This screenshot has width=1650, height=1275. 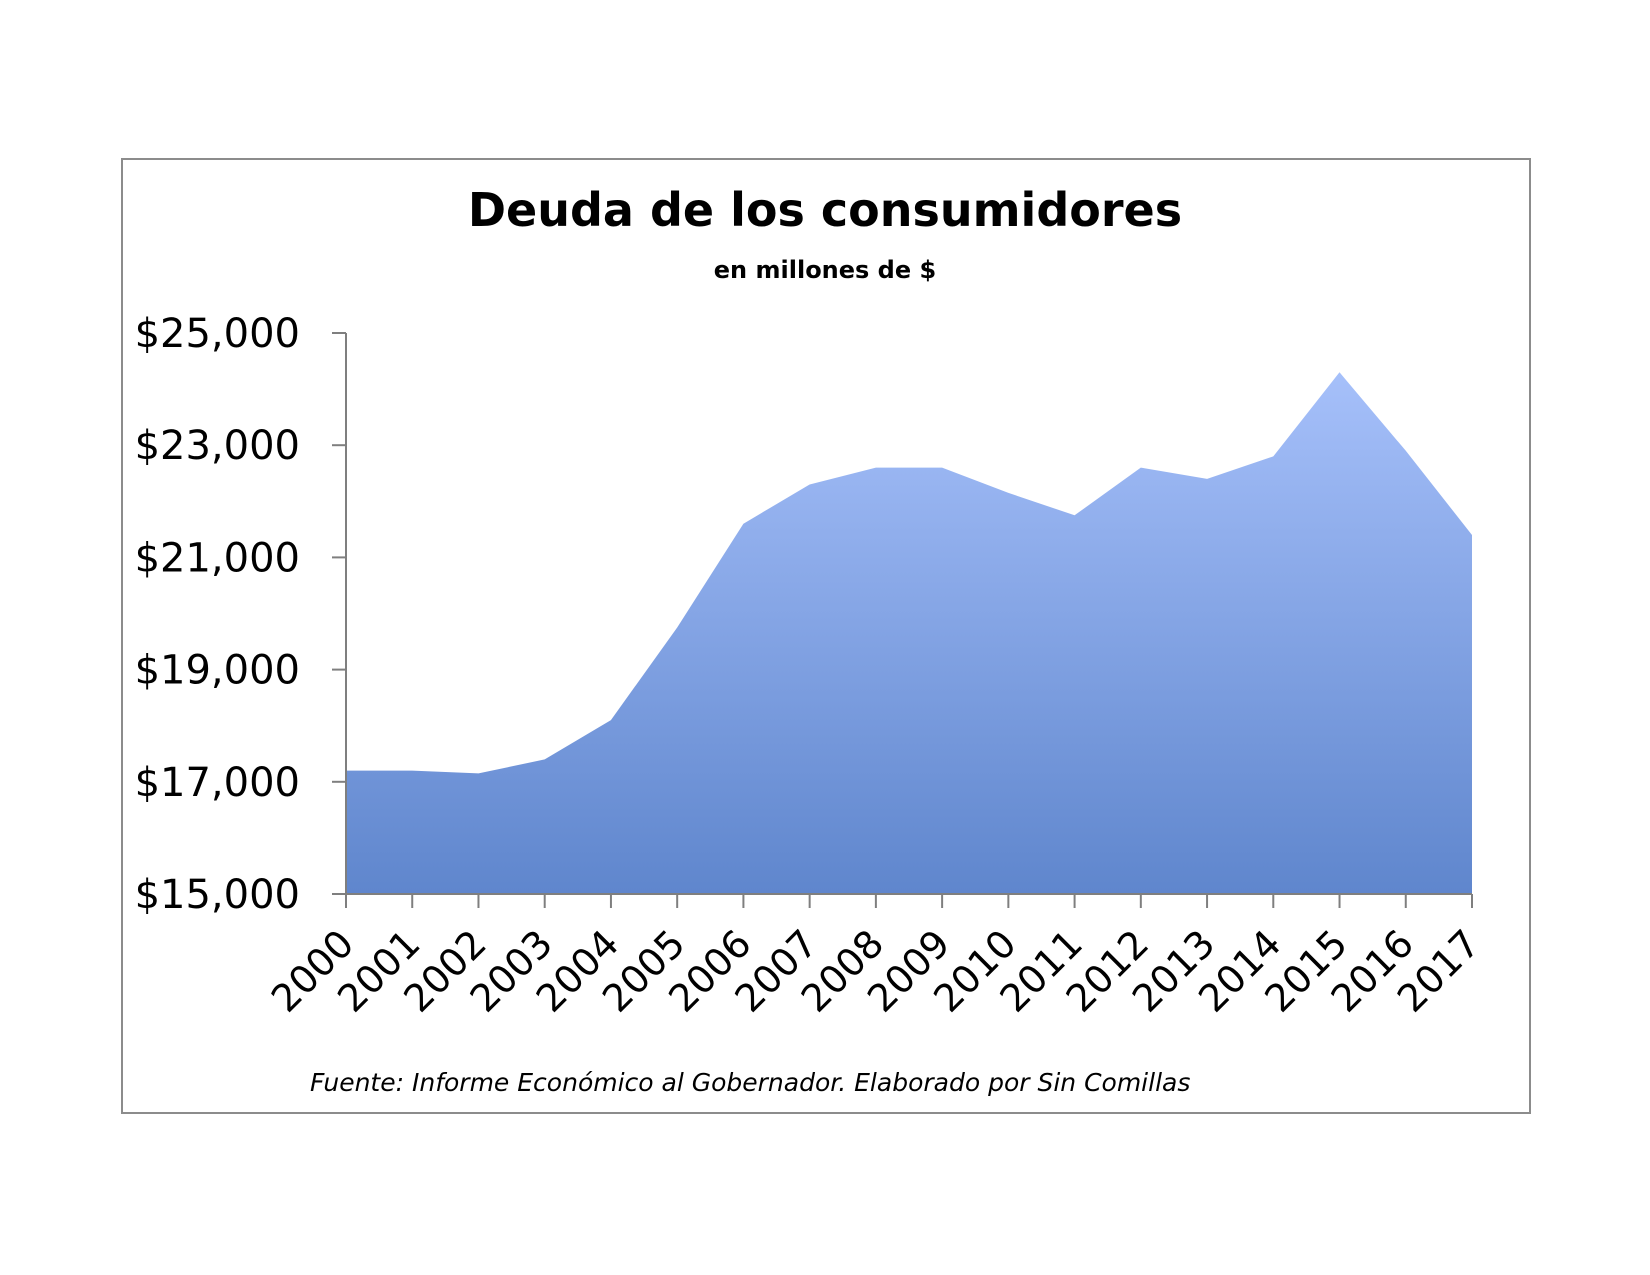 I want to click on y-tick-label: $21,000, so click(x=217, y=558).